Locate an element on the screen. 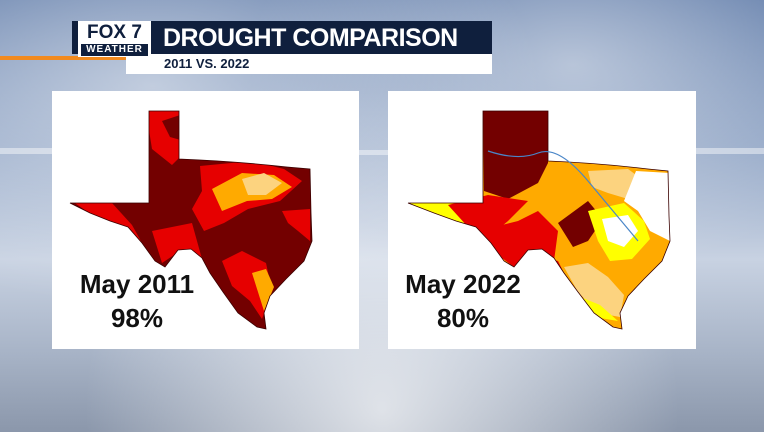 The image size is (764, 432). logo-subtext: WEATHER is located at coordinates (114, 50).